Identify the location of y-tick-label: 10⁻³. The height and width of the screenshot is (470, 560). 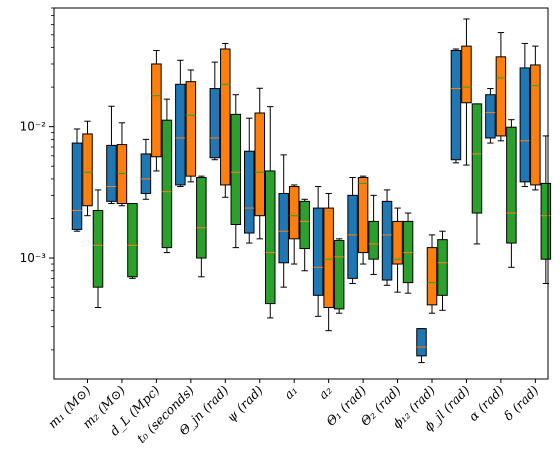
(33, 258).